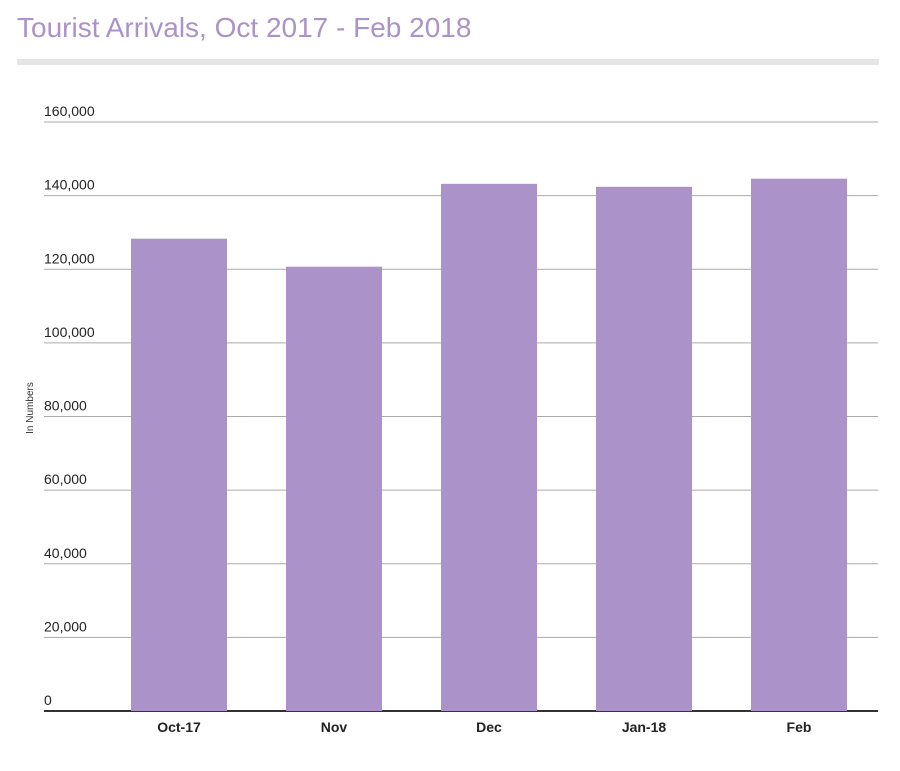 This screenshot has height=771, width=900. What do you see at coordinates (65, 479) in the screenshot?
I see `y-tick-label: 60,000` at bounding box center [65, 479].